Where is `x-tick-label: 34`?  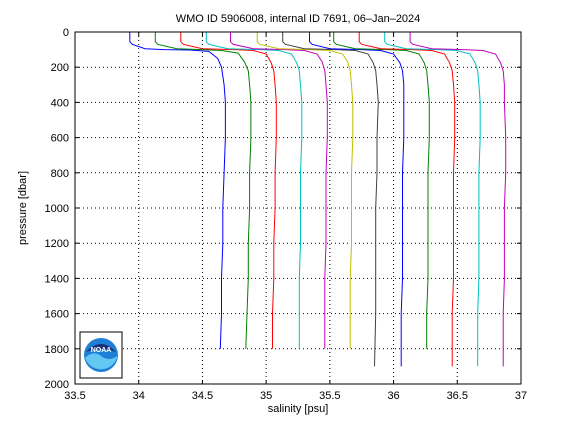
x-tick-label: 34 is located at coordinates (139, 396).